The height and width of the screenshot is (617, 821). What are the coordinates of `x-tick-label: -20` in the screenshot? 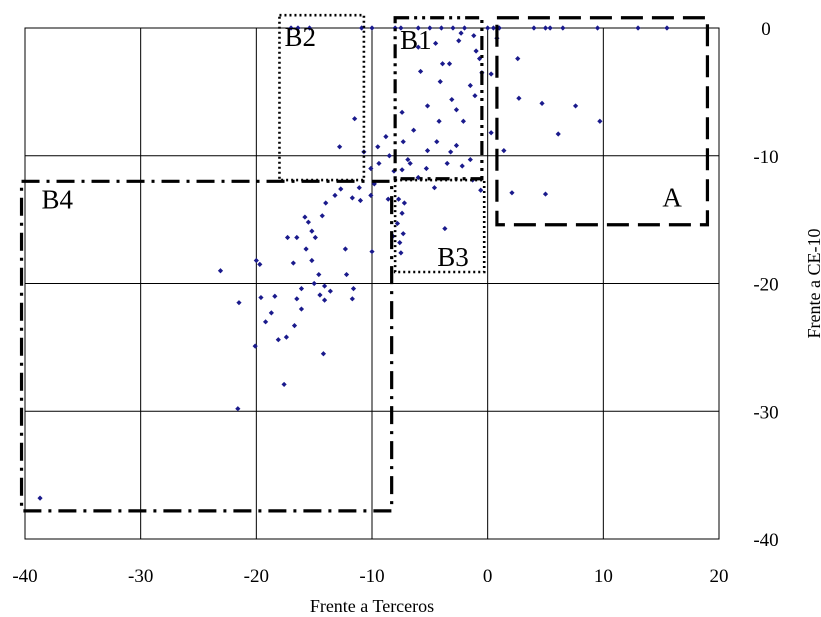 It's located at (256, 576).